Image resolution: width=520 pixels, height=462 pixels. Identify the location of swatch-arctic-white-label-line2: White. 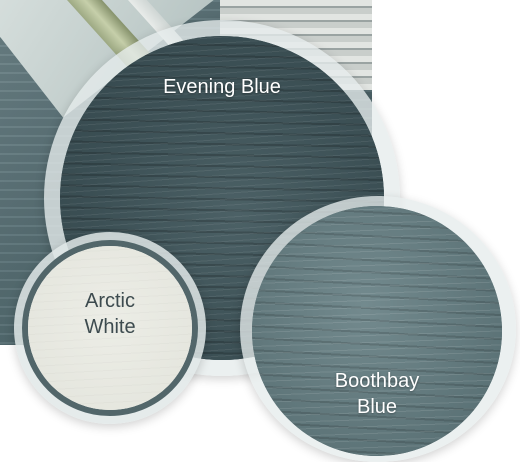
(110, 327).